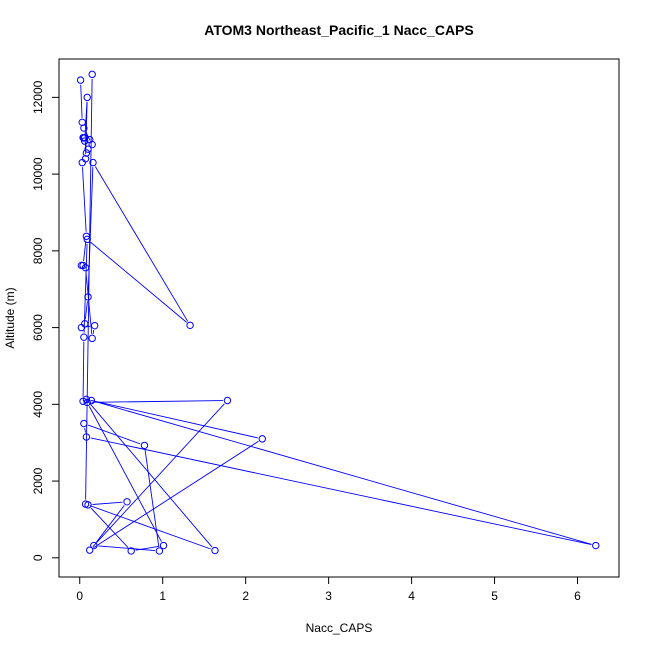 Image resolution: width=650 pixels, height=650 pixels. Describe the element at coordinates (38, 327) in the screenshot. I see `y-tick-label: 6000` at that location.